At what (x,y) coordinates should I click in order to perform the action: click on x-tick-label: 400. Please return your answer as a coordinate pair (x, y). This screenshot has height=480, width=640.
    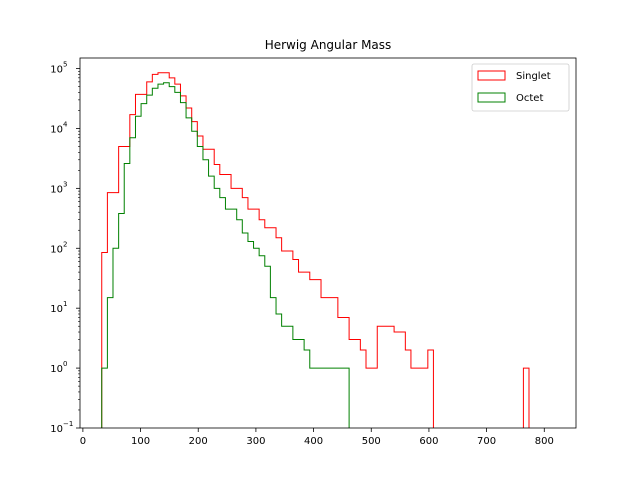
    Looking at the image, I should click on (313, 441).